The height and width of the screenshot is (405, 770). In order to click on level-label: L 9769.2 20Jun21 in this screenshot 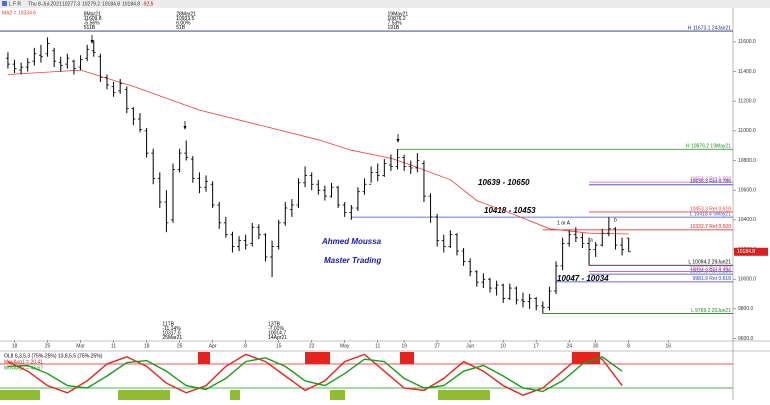, I will do `click(711, 311)`.